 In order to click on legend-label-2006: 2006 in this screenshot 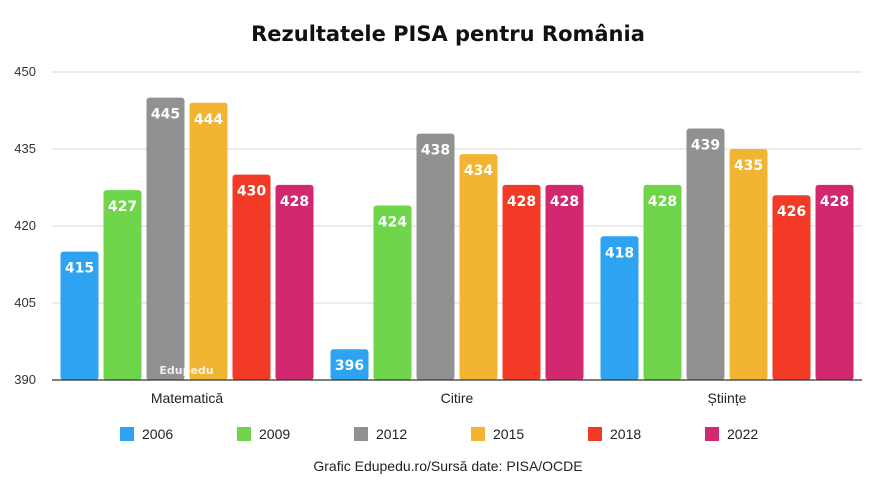, I will do `click(157, 434)`.